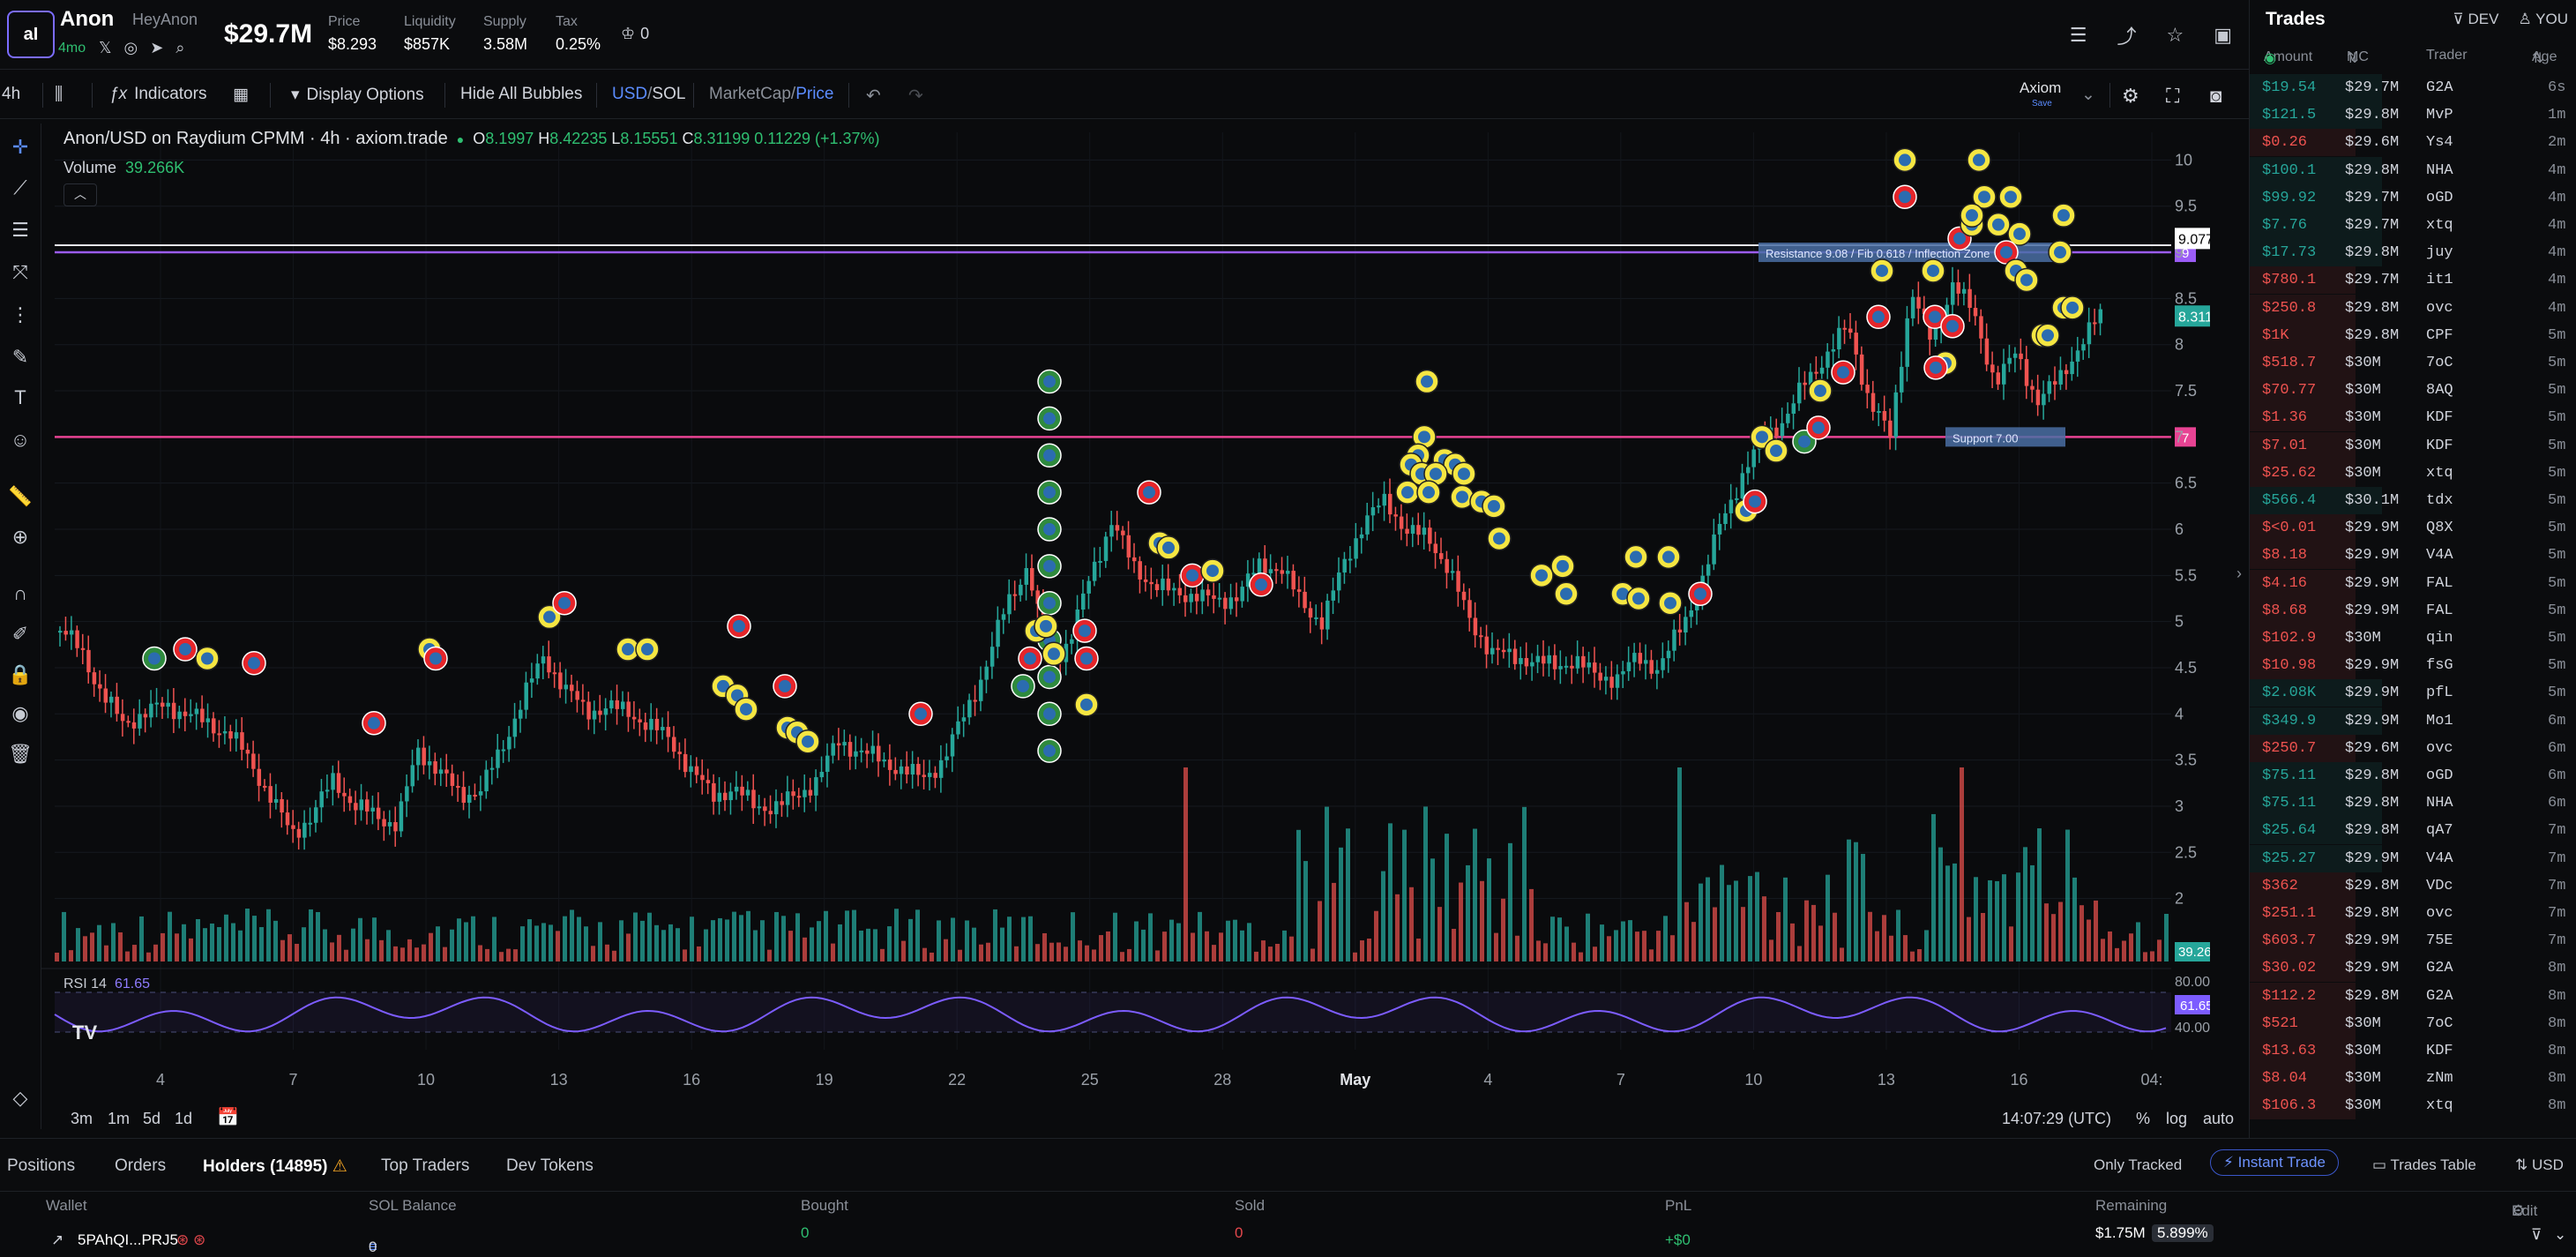 This screenshot has height=1257, width=2576. I want to click on trade-row: $30.02 $29.9M G2A 8m, so click(2413, 969).